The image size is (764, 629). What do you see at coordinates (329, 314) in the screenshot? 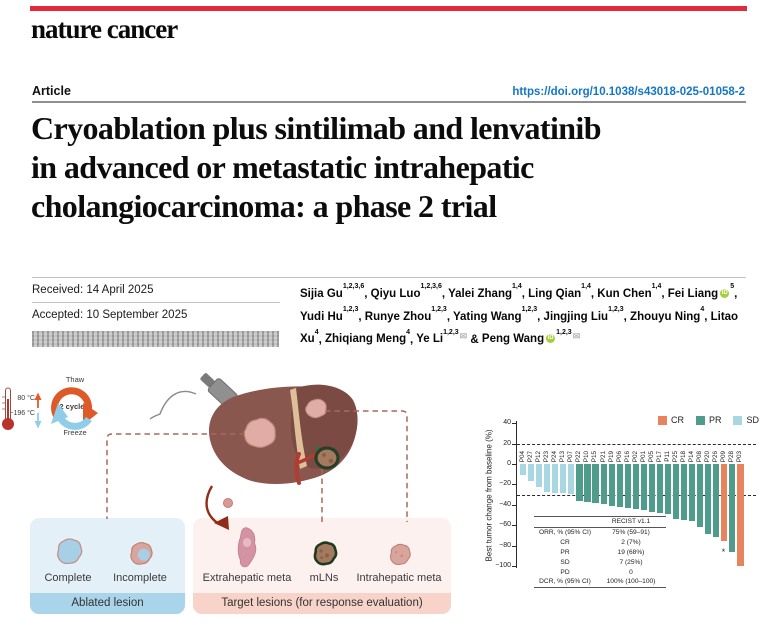
I see `author: Yudi Hu1,2,3` at bounding box center [329, 314].